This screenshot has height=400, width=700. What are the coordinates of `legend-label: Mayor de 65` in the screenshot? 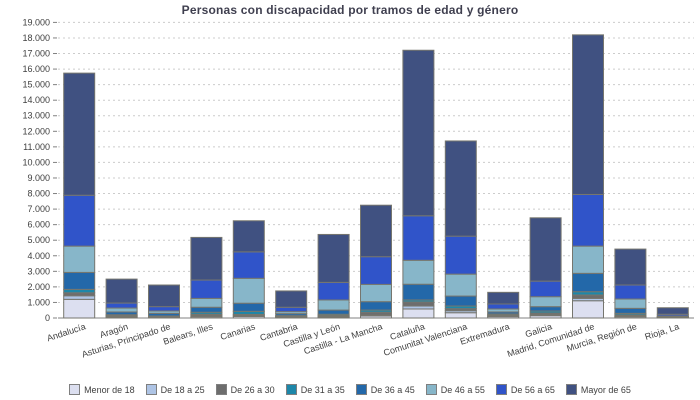 It's located at (605, 389).